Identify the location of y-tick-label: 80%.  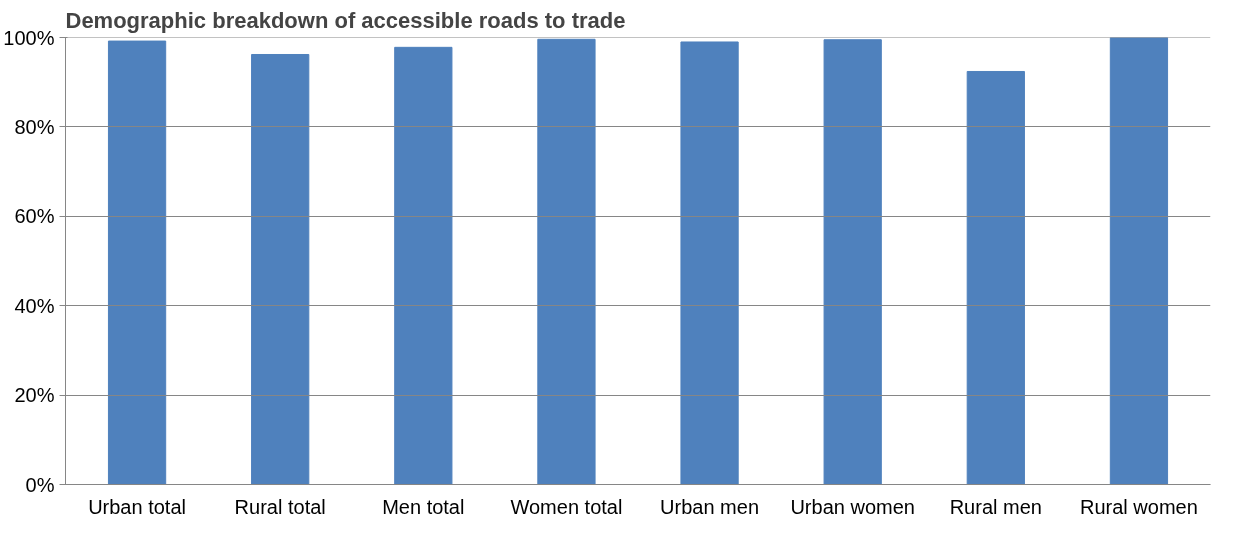
(34, 126).